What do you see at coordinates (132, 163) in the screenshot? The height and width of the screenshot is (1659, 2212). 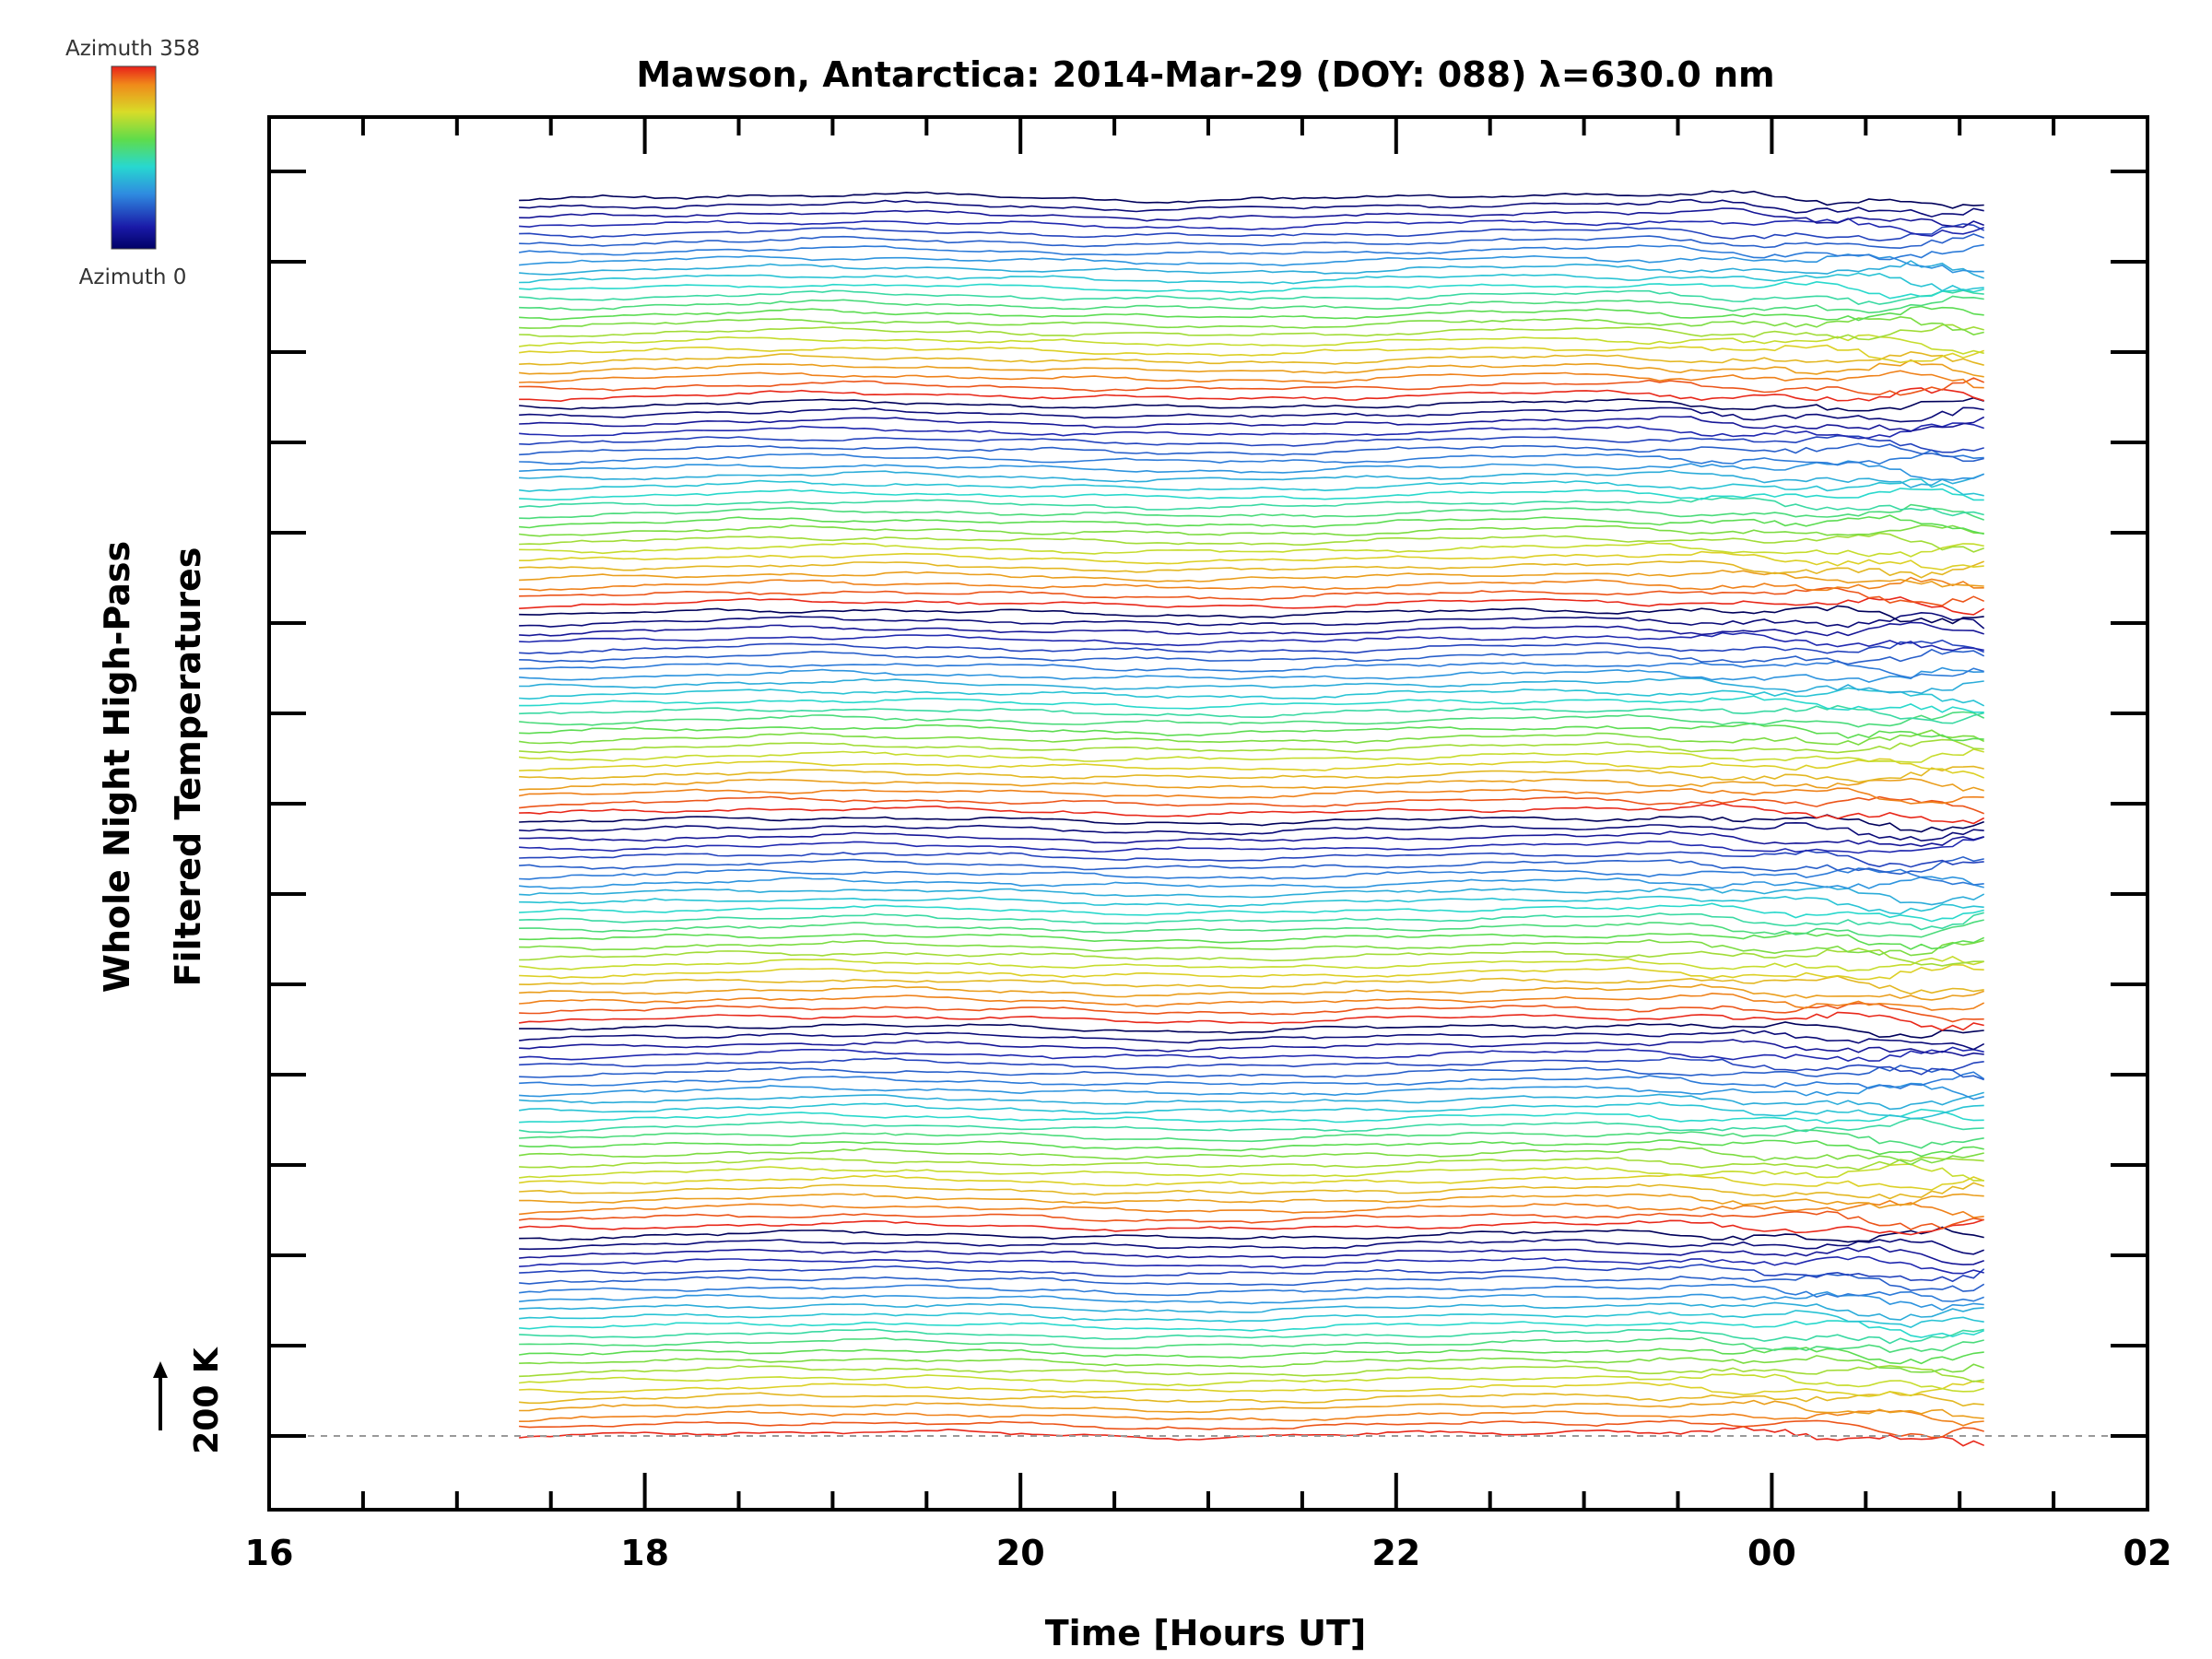 I see `colorbar: Azimuth 358 Azimuth 0` at bounding box center [132, 163].